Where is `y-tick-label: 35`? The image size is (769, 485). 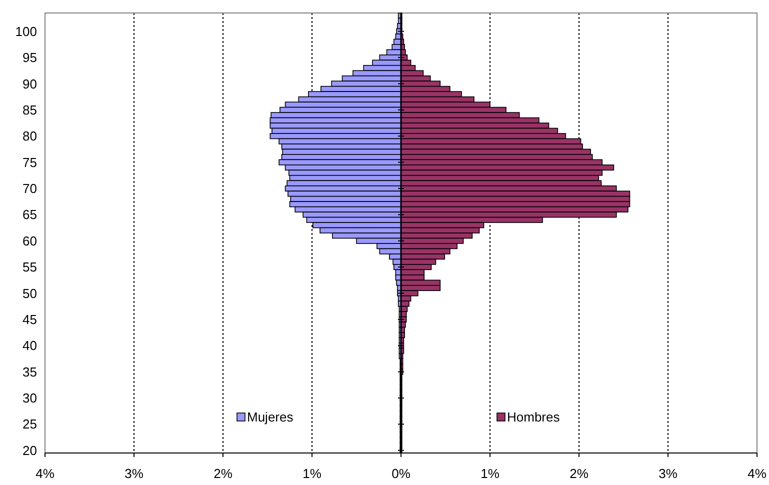
y-tick-label: 35 is located at coordinates (29, 372).